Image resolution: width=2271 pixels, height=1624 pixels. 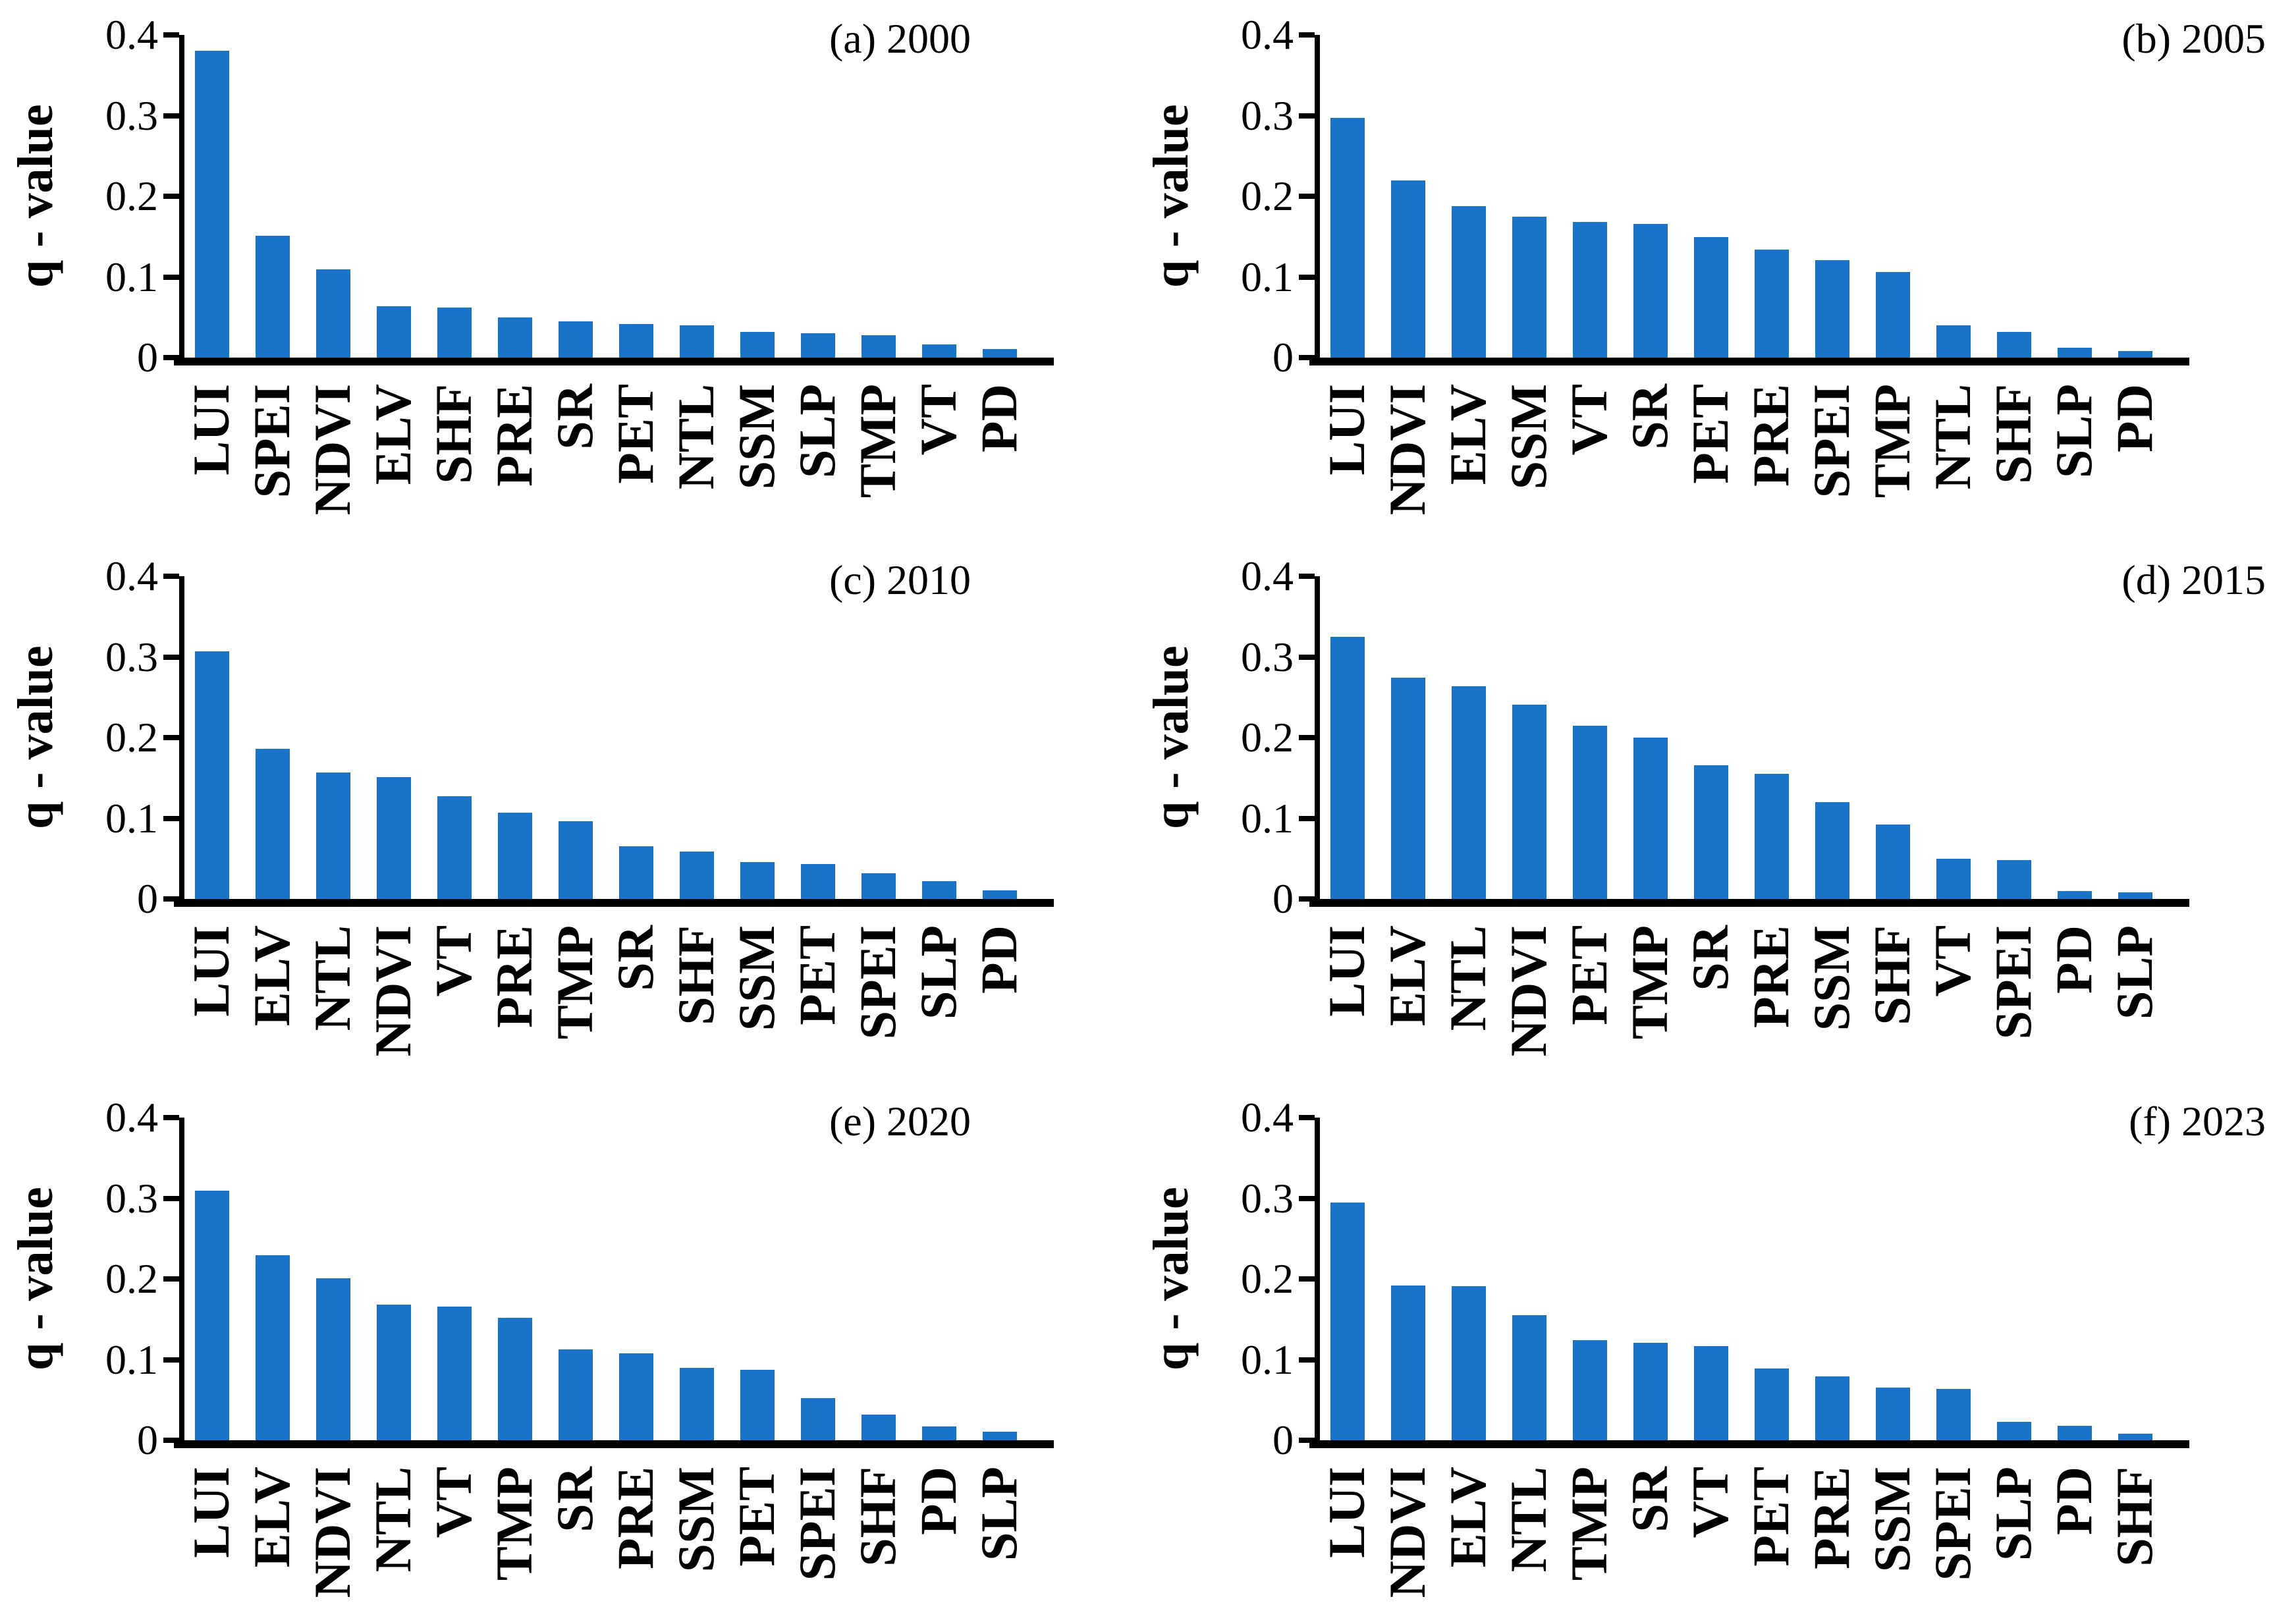 What do you see at coordinates (635, 1518) in the screenshot?
I see `x-label-PRE: PRE` at bounding box center [635, 1518].